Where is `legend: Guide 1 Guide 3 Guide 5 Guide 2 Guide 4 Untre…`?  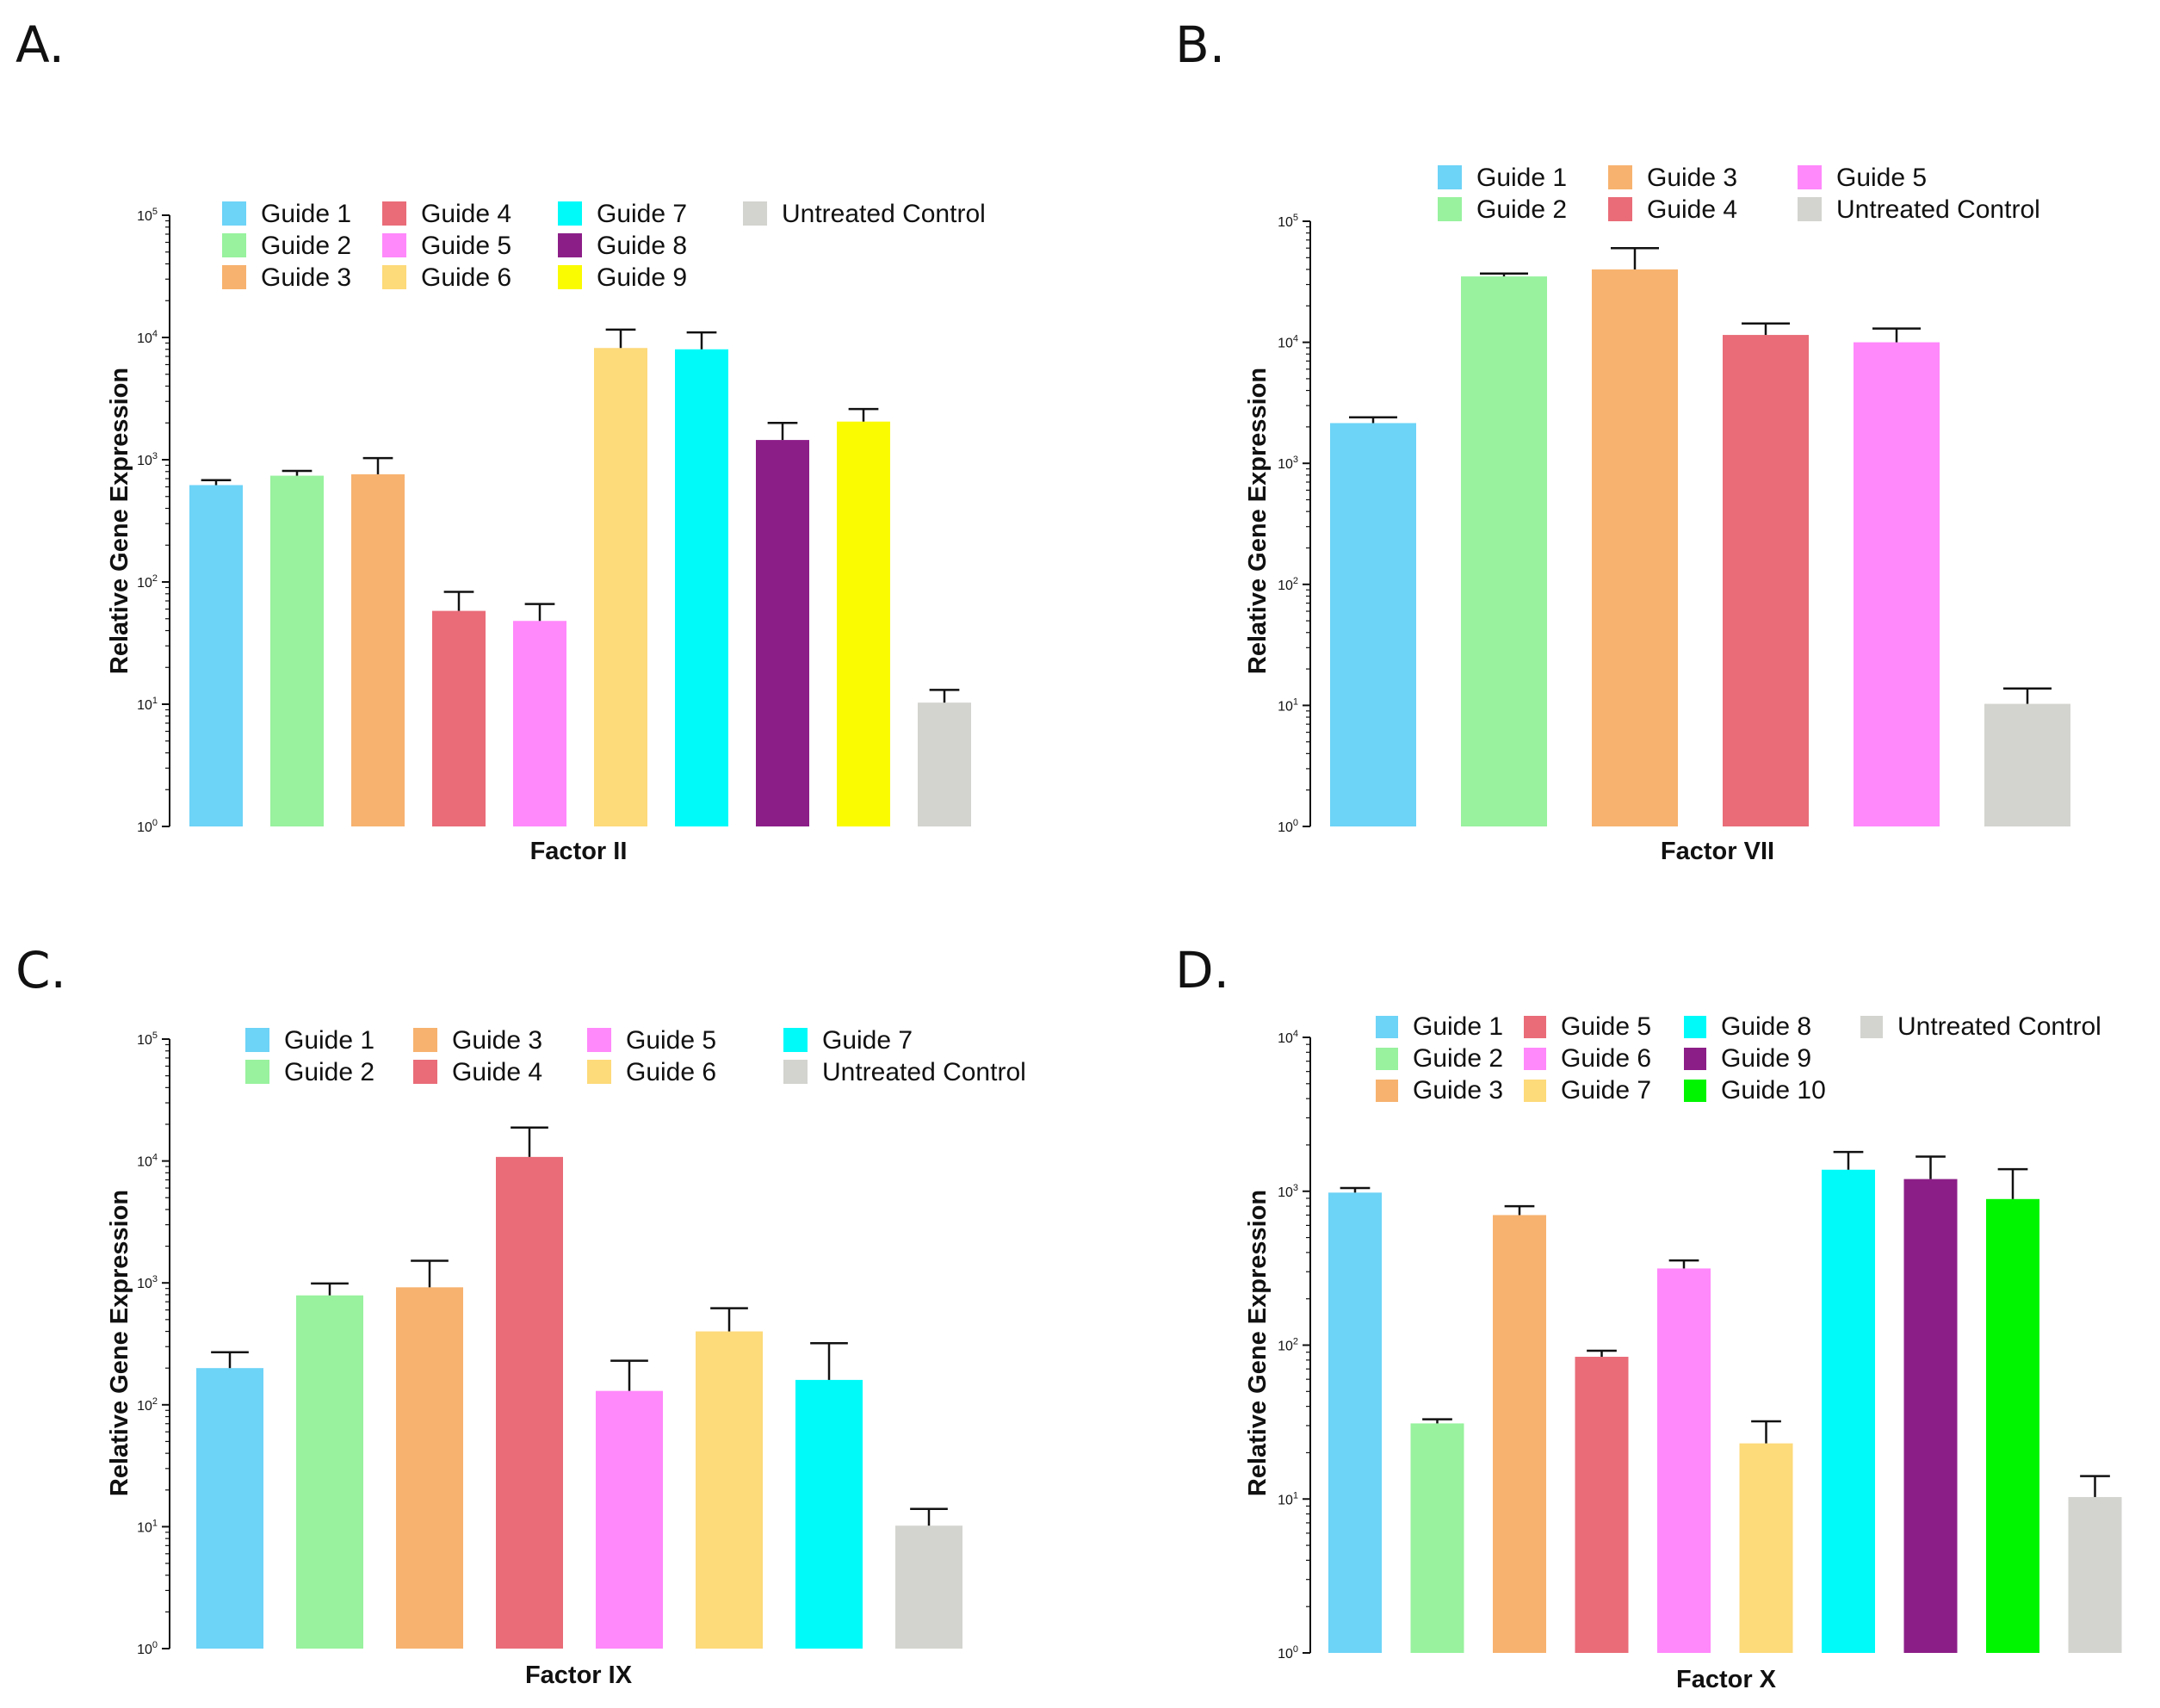 legend: Guide 1 Guide 3 Guide 5 Guide 2 Guide 4 Untre… is located at coordinates (1739, 194).